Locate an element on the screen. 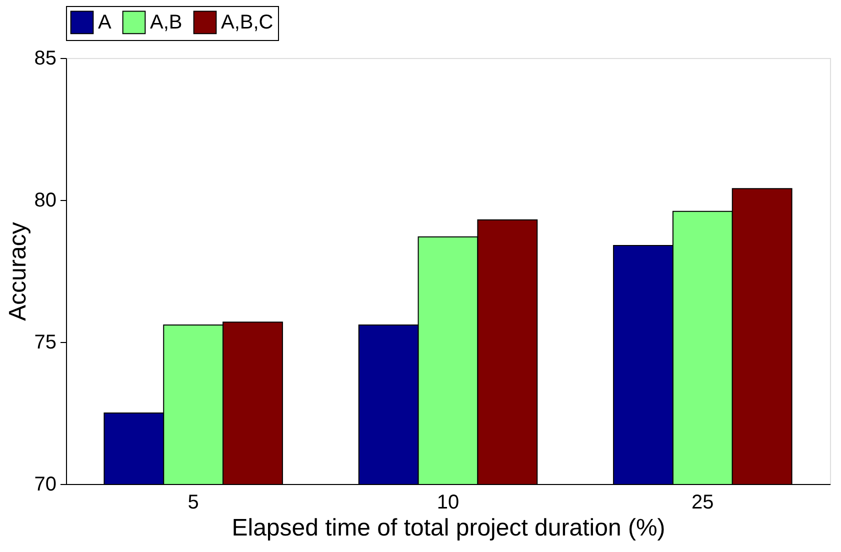  legend-label: A,B is located at coordinates (166, 22).